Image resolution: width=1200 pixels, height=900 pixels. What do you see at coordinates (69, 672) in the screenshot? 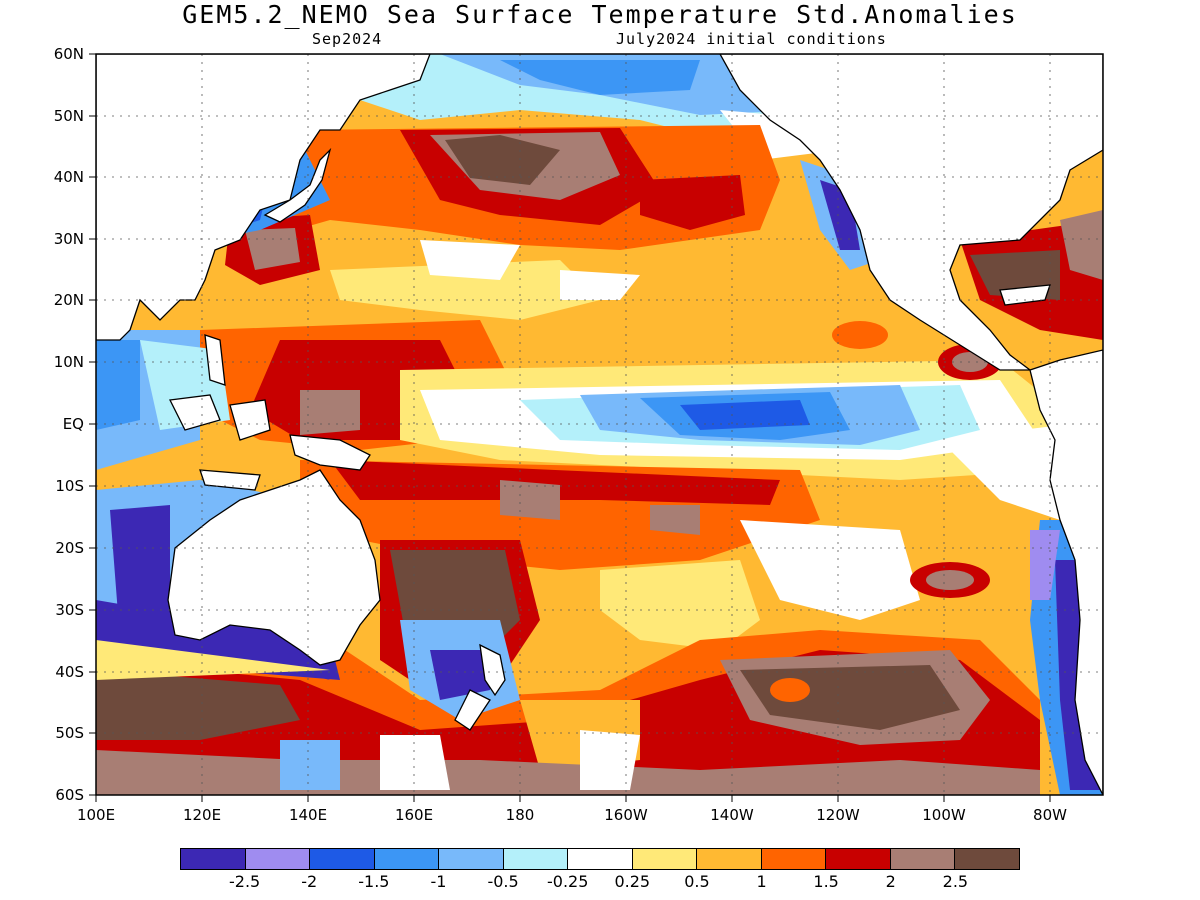
I see `lat-label: 40S` at bounding box center [69, 672].